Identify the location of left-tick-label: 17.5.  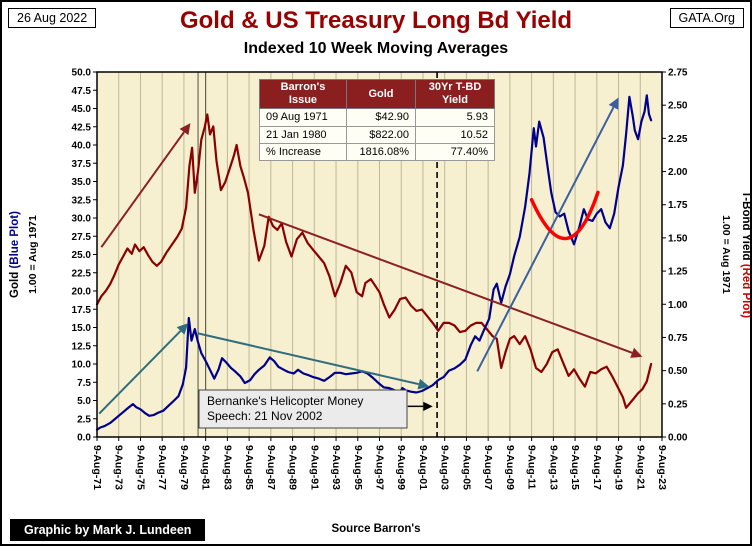
(82, 310).